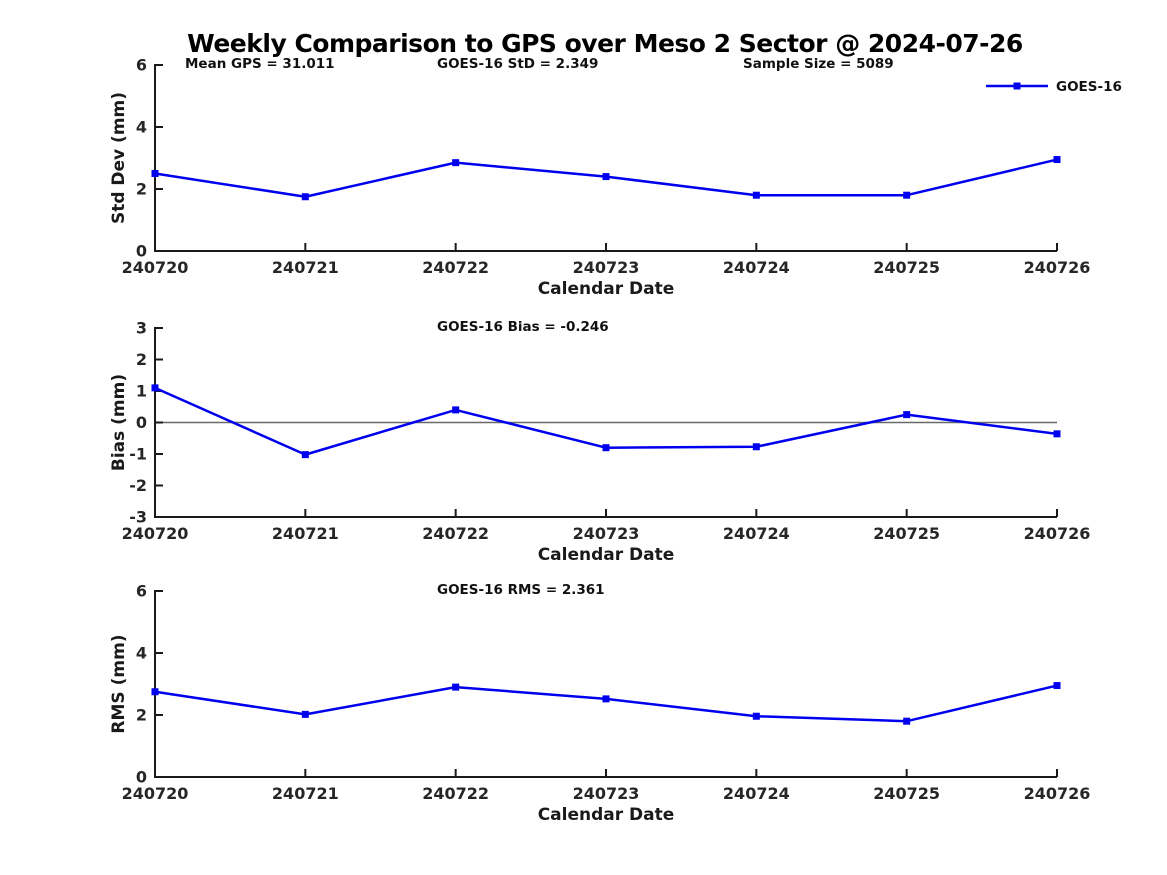 The width and height of the screenshot is (1167, 875). What do you see at coordinates (138, 517) in the screenshot?
I see `y-tick-label: -3` at bounding box center [138, 517].